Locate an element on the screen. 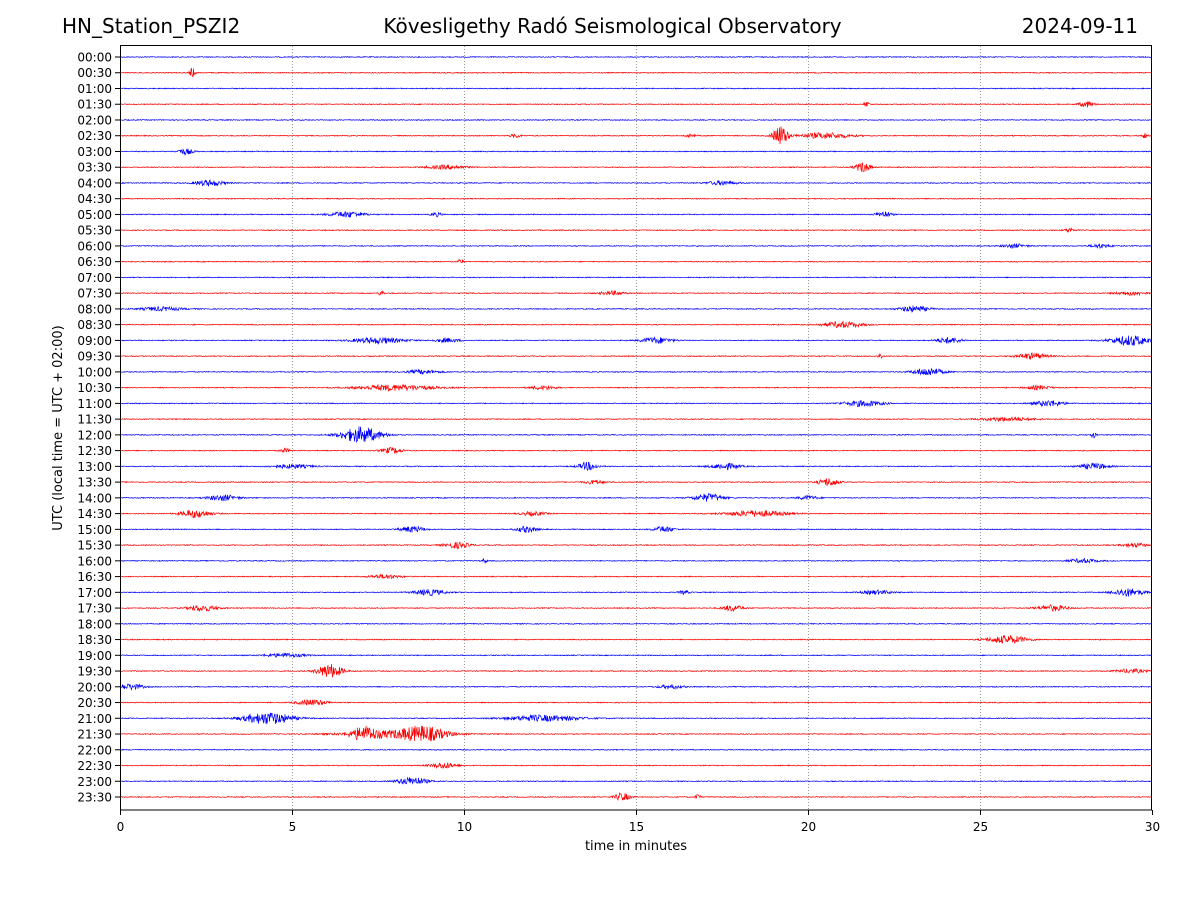 The height and width of the screenshot is (900, 1200). trace-2030 is located at coordinates (636, 702).